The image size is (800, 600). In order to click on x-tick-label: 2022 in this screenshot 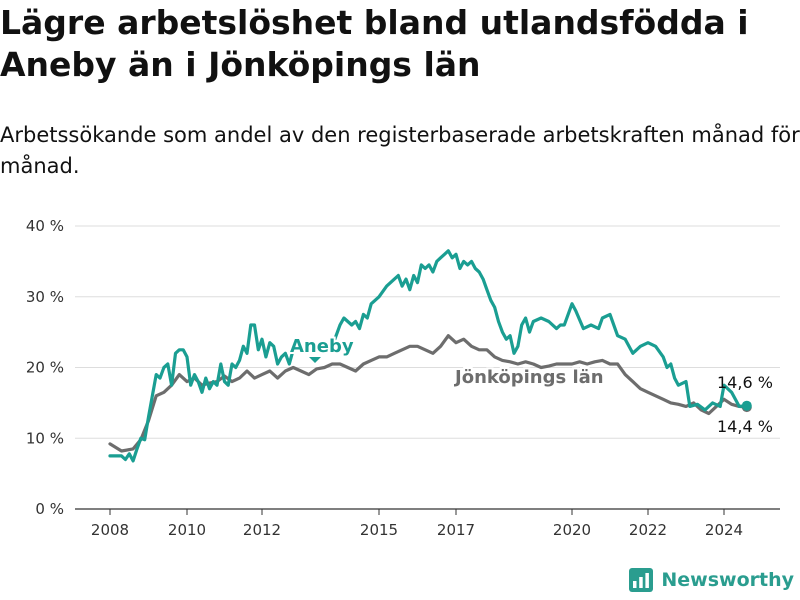, I will do `click(648, 530)`.